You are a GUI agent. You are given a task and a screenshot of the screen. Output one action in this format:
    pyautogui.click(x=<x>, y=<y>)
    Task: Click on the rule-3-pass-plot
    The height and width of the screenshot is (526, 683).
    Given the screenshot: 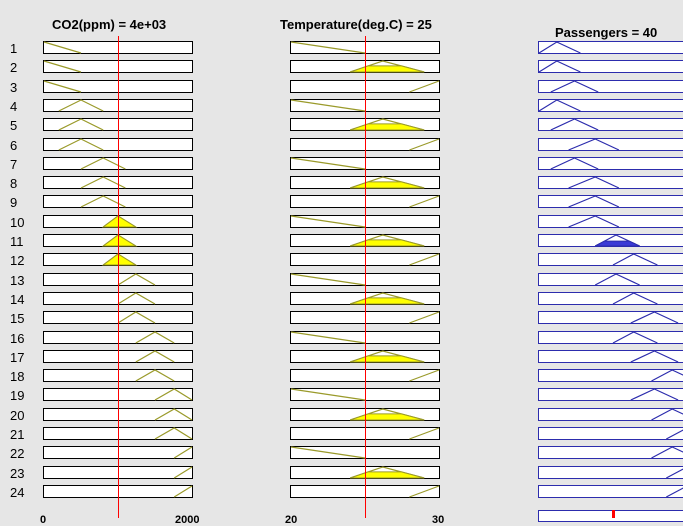 What is the action you would take?
    pyautogui.click(x=610, y=86)
    